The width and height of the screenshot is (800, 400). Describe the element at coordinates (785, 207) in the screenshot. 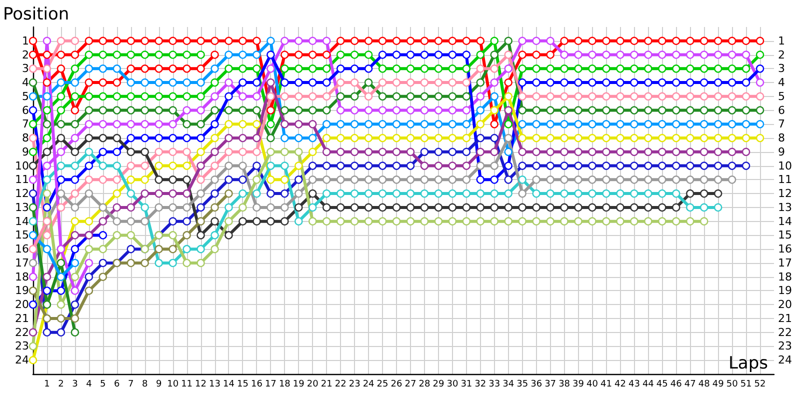

I see `y2-tick-label: 13` at that location.